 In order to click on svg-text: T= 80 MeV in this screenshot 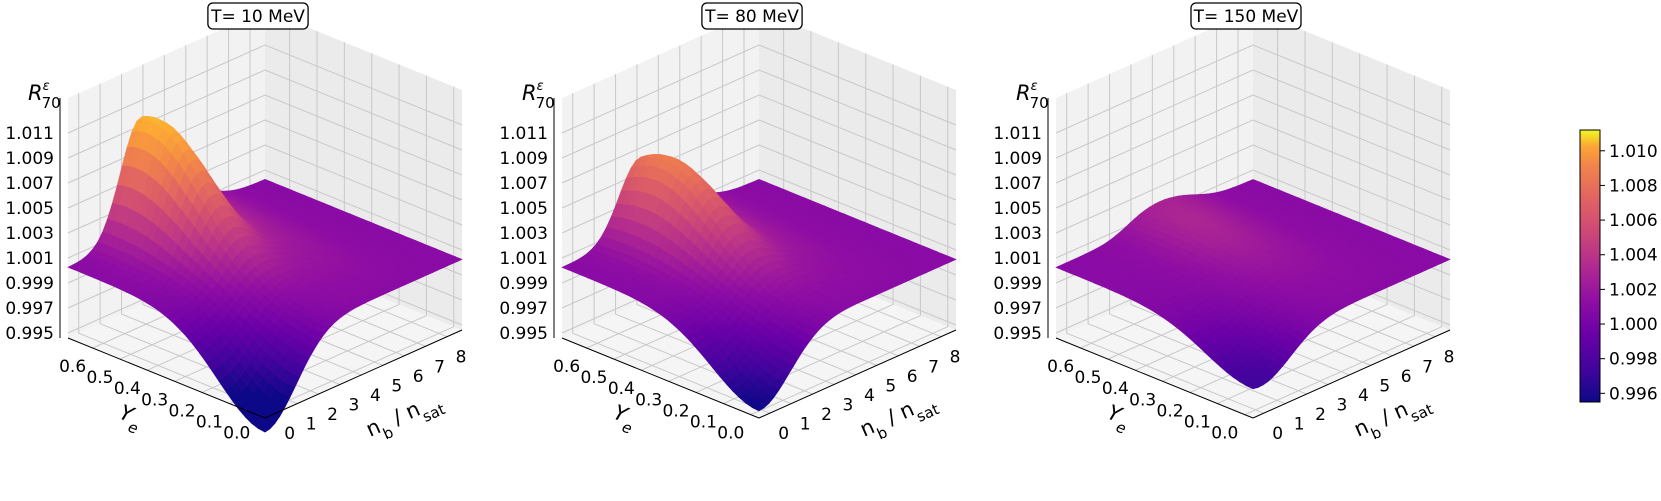, I will do `click(751, 17)`.